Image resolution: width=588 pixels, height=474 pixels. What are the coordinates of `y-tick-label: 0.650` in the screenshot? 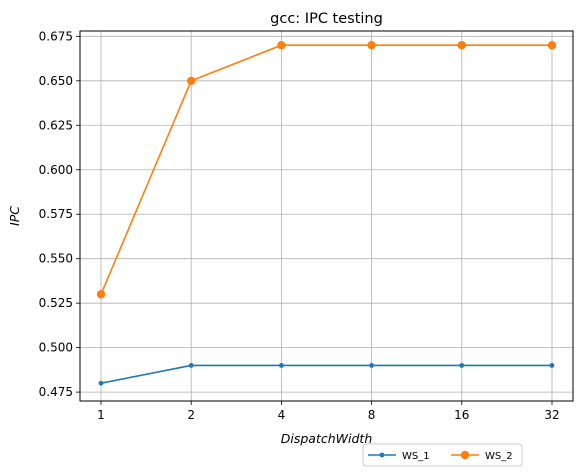 It's located at (56, 81).